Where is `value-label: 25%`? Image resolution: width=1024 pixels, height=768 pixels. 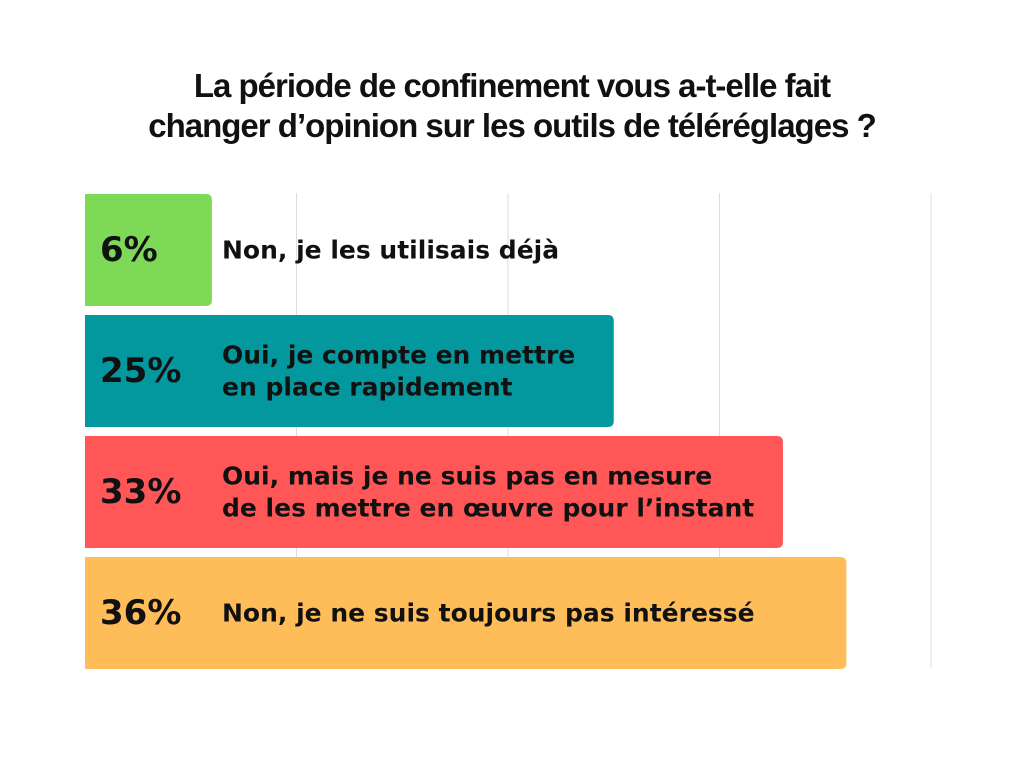 value-label: 25% is located at coordinates (140, 371).